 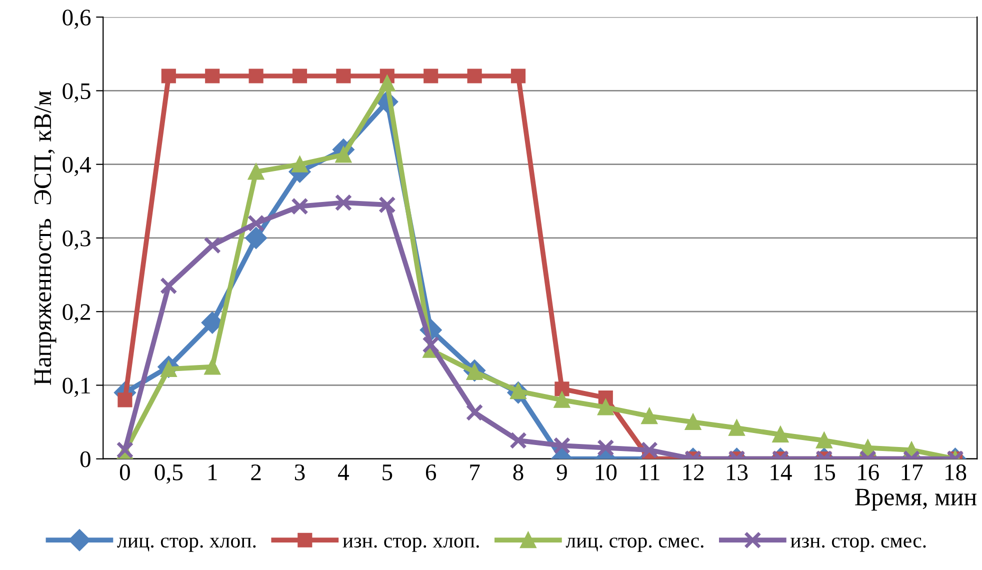 What do you see at coordinates (693, 472) in the screenshot?
I see `x-tick-label: 12` at bounding box center [693, 472].